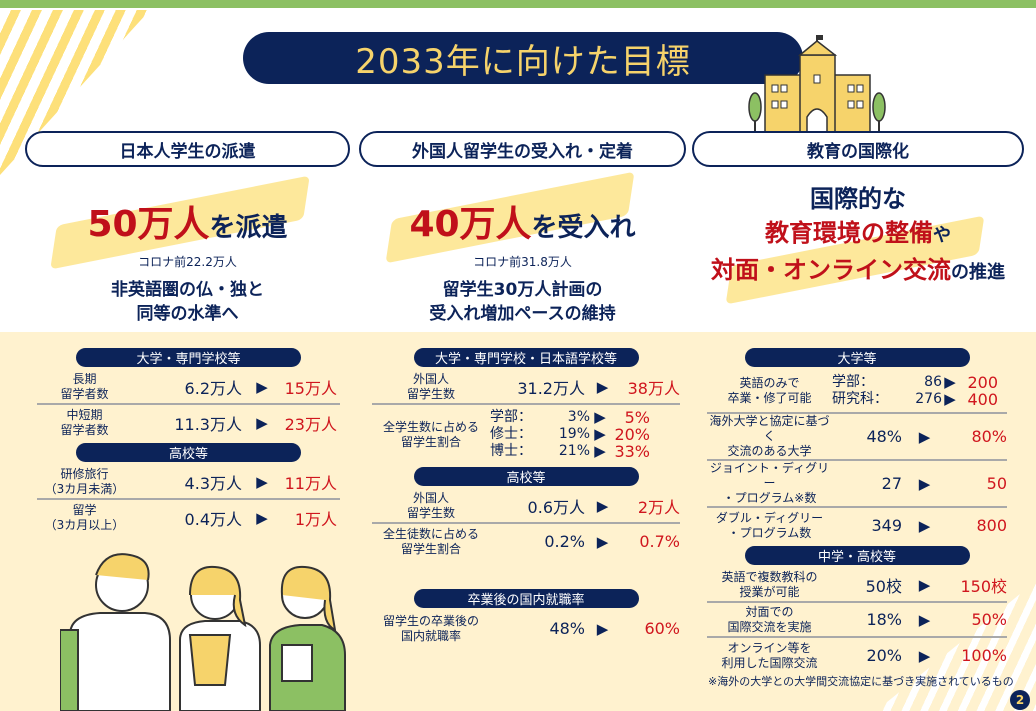  I want to click on internationalization-goal: 国際的な 教育環境の整備や 対面・オンライン交流の推進, so click(858, 234).